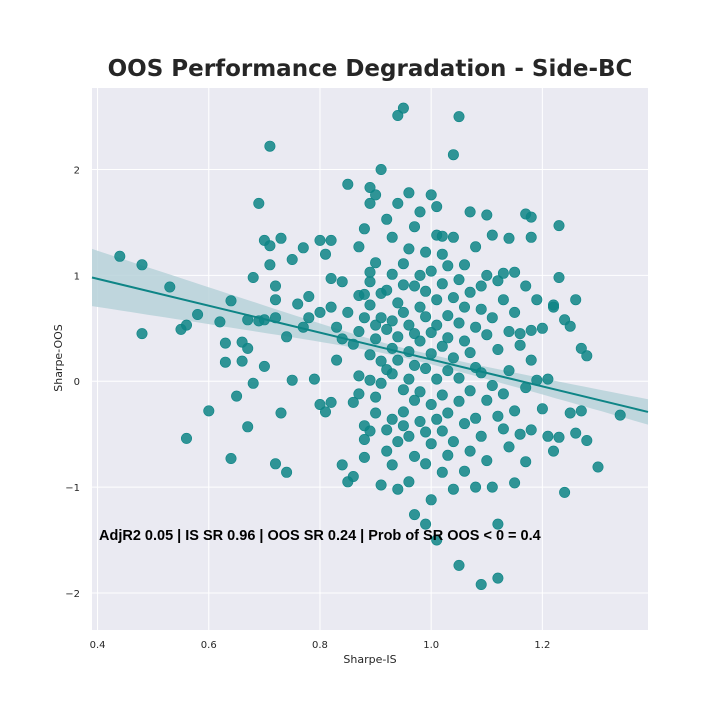  I want to click on y-tick-label: 1, so click(77, 276).